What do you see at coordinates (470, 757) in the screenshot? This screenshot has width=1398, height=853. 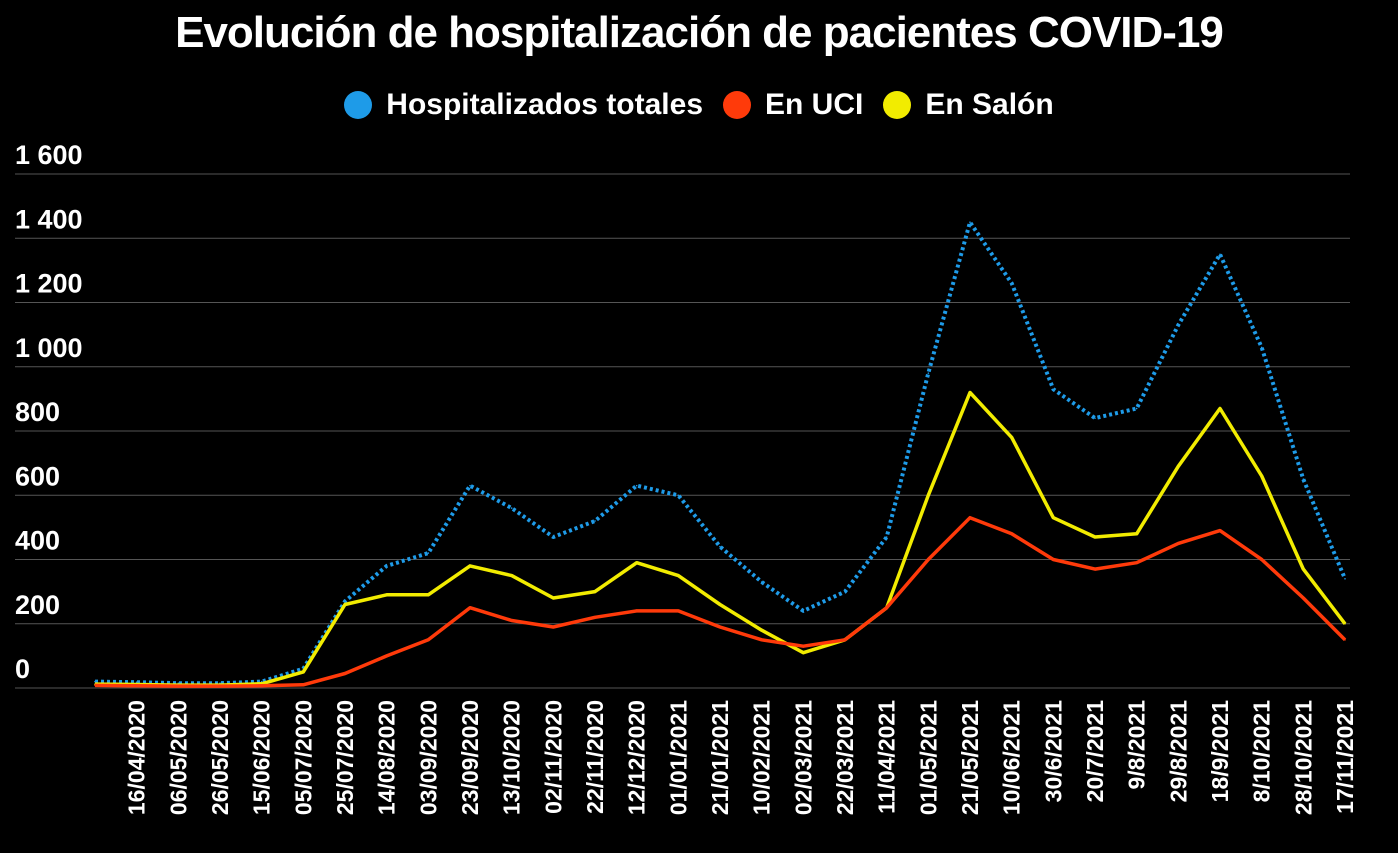 I see `x-tick-label: 23/09/2020` at bounding box center [470, 757].